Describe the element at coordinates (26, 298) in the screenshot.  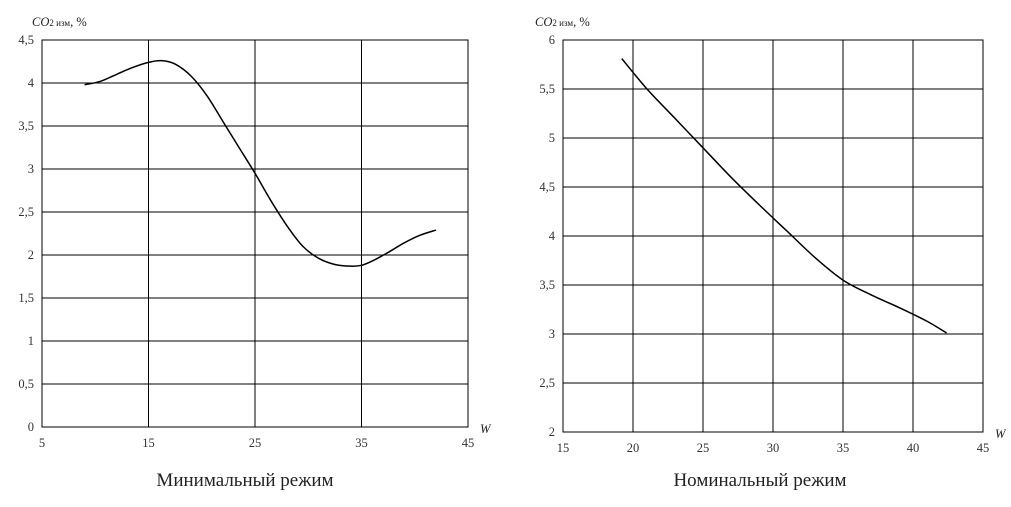
I see `y-tick-label: 1,5` at that location.